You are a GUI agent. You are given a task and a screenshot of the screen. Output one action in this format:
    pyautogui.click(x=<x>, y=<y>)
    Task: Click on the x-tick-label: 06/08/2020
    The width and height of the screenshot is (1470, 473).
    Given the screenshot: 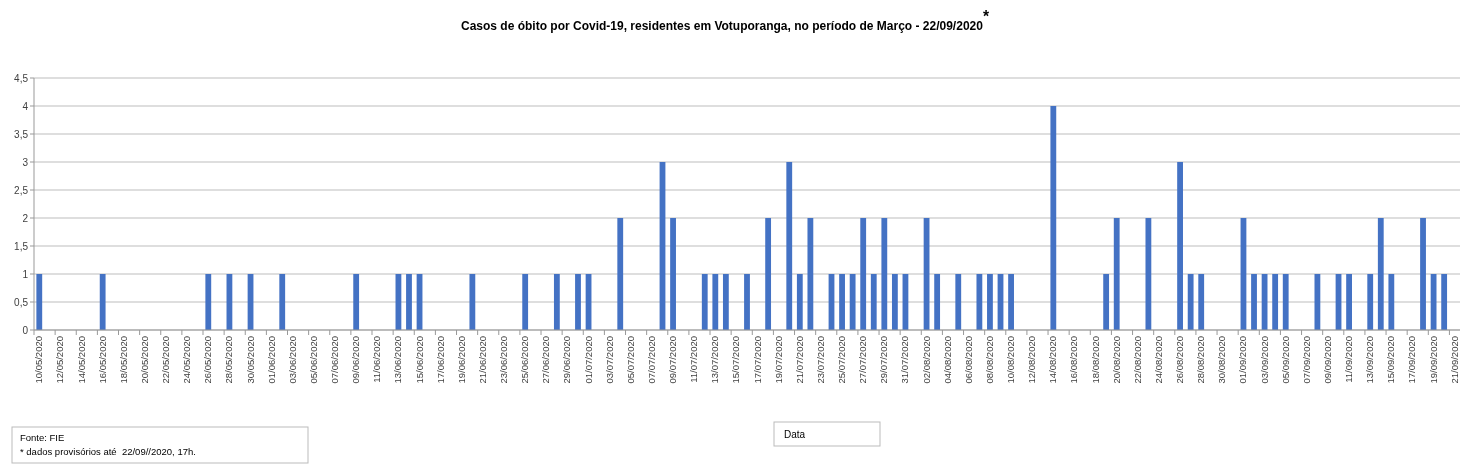 What is the action you would take?
    pyautogui.click(x=968, y=360)
    